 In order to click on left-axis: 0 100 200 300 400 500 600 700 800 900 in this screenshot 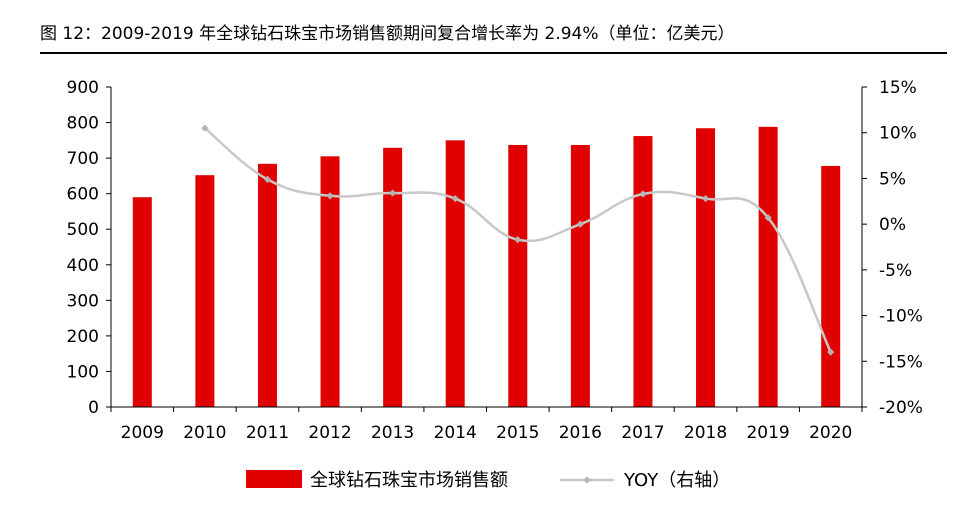, I will do `click(89, 248)`.